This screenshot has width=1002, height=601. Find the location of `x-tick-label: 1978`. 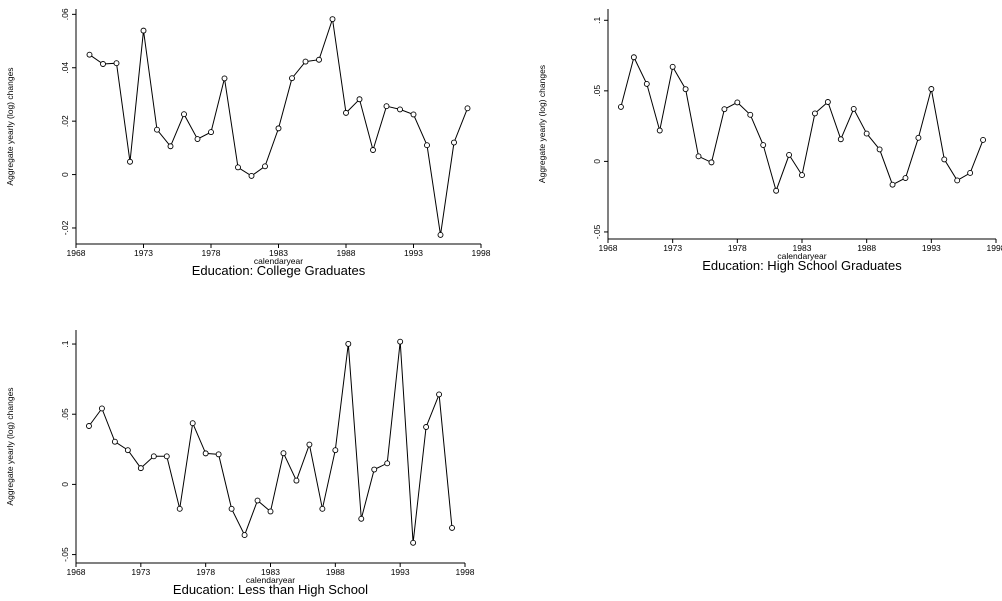

x-tick-label: 1978 is located at coordinates (211, 253).